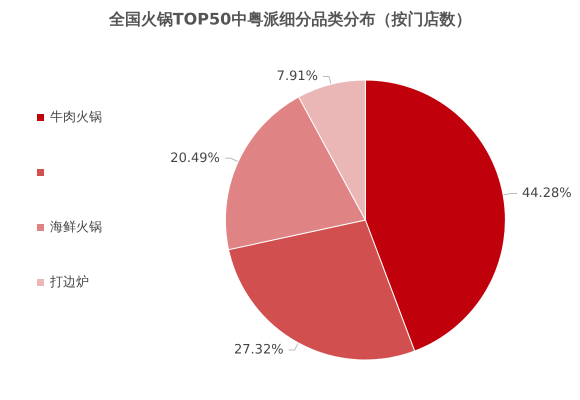 The image size is (580, 400). Describe the element at coordinates (76, 227) in the screenshot. I see `legend-label: 海鲜火锅` at that location.